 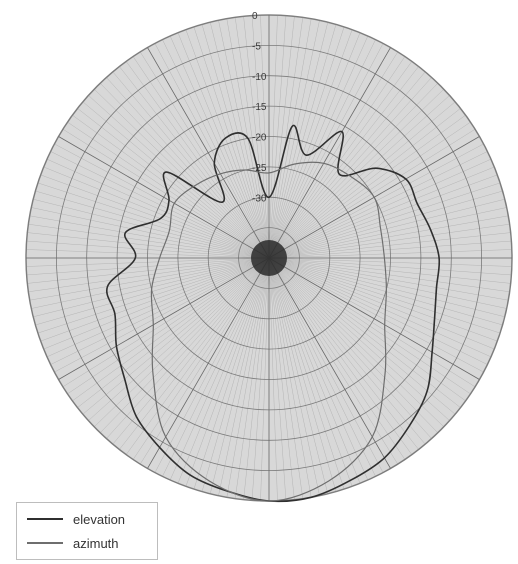 What do you see at coordinates (45, 519) in the screenshot?
I see `legend-swatch-elevation` at bounding box center [45, 519].